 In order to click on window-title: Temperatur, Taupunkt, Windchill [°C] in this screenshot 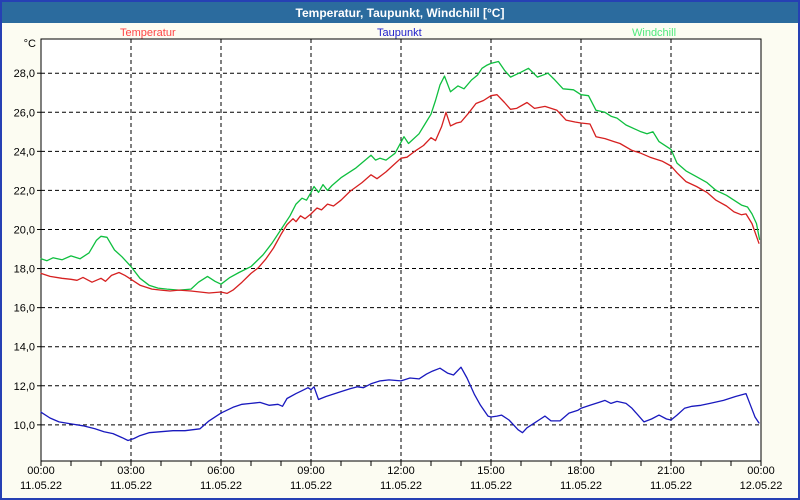, I will do `click(400, 12)`.